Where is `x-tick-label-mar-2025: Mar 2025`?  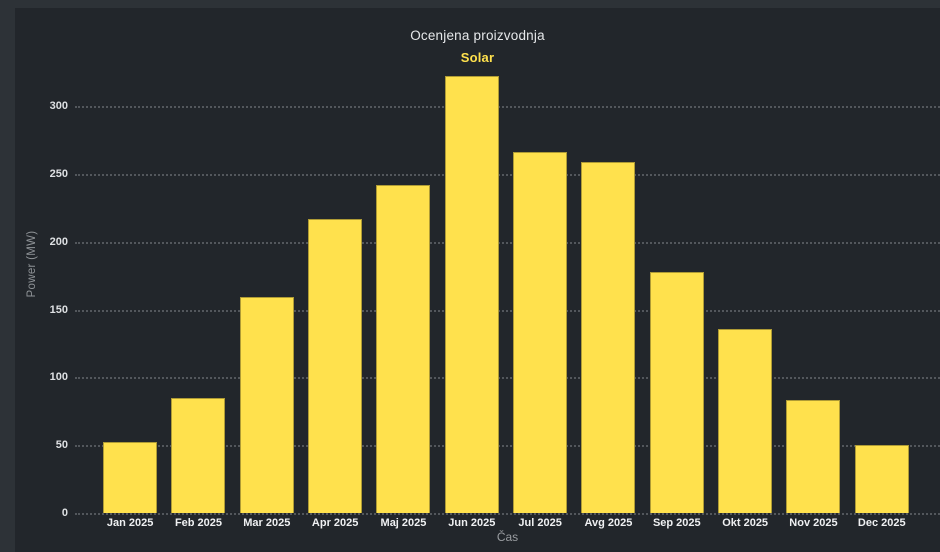
x-tick-label-mar-2025: Mar 2025 is located at coordinates (267, 523).